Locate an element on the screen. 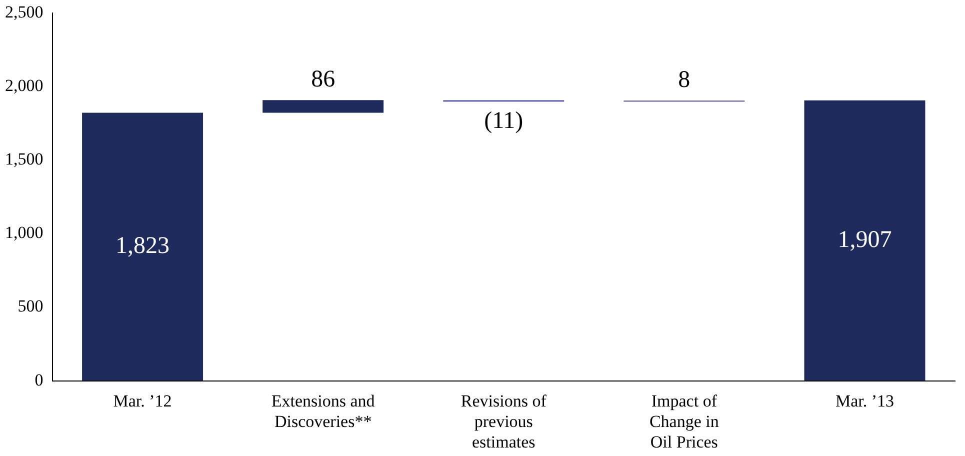  x-tick-label: Extensions and Discoveries** is located at coordinates (323, 411).